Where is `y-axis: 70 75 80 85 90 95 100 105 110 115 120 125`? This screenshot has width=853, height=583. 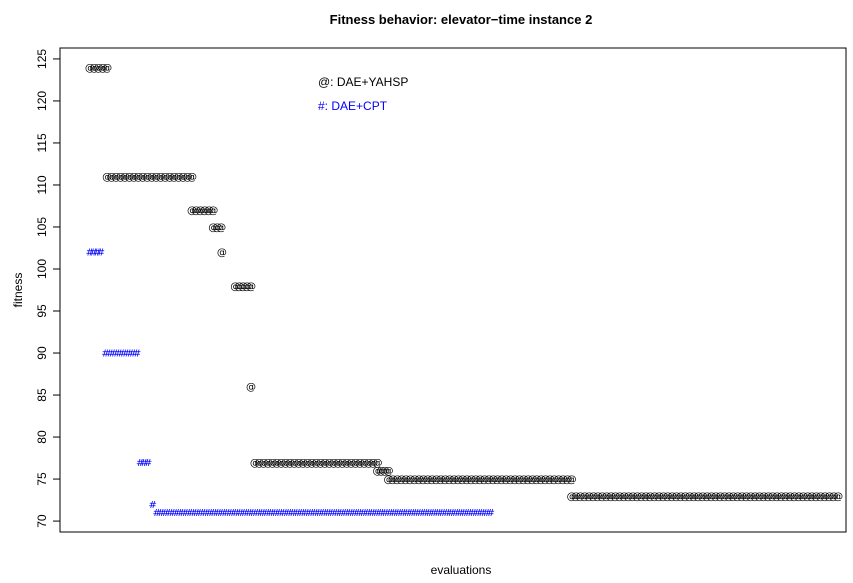 y-axis: 70 75 80 85 90 95 100 105 110 115 120 125 is located at coordinates (48, 288).